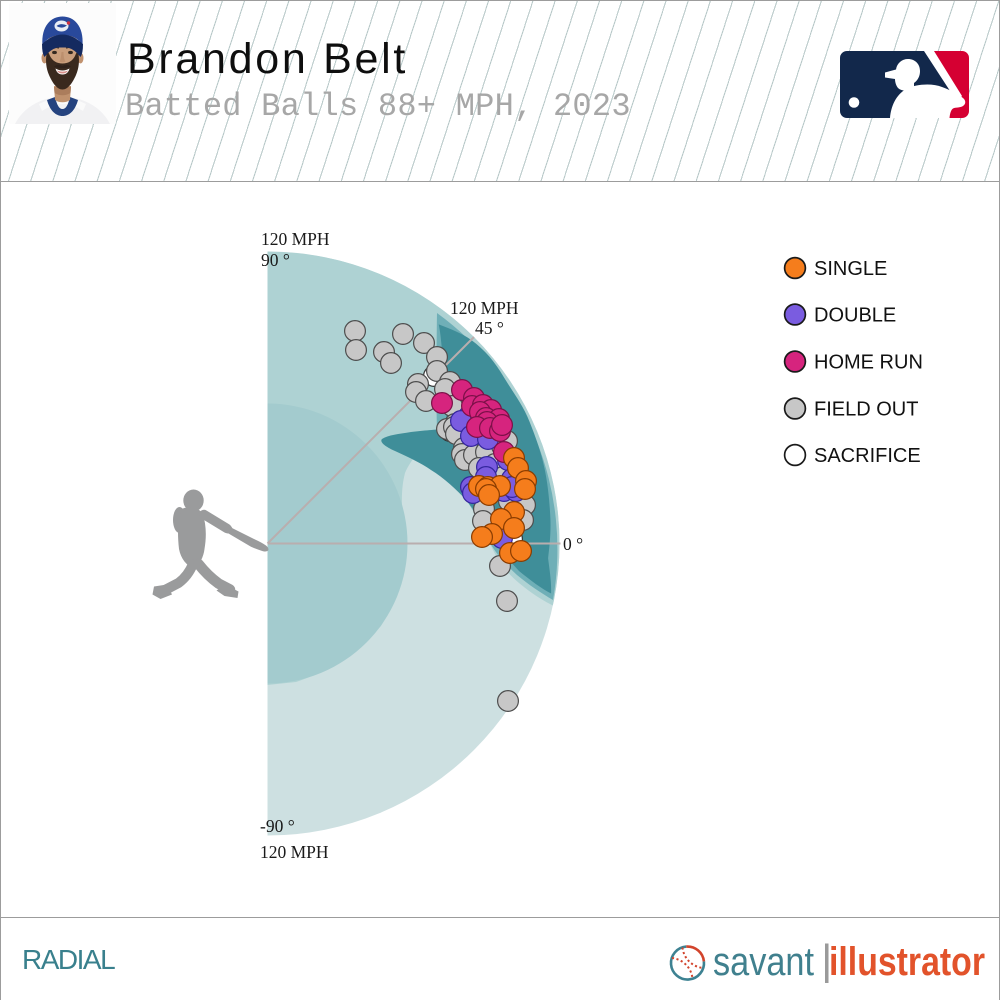 The width and height of the screenshot is (1000, 1000). I want to click on svg-text: SINGLE, so click(850, 269).